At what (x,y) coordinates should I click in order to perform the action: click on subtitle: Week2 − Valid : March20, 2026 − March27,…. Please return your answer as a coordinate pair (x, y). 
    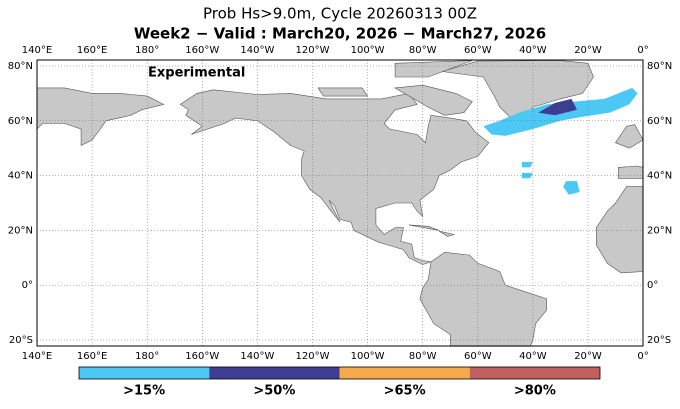
    Looking at the image, I should click on (340, 34).